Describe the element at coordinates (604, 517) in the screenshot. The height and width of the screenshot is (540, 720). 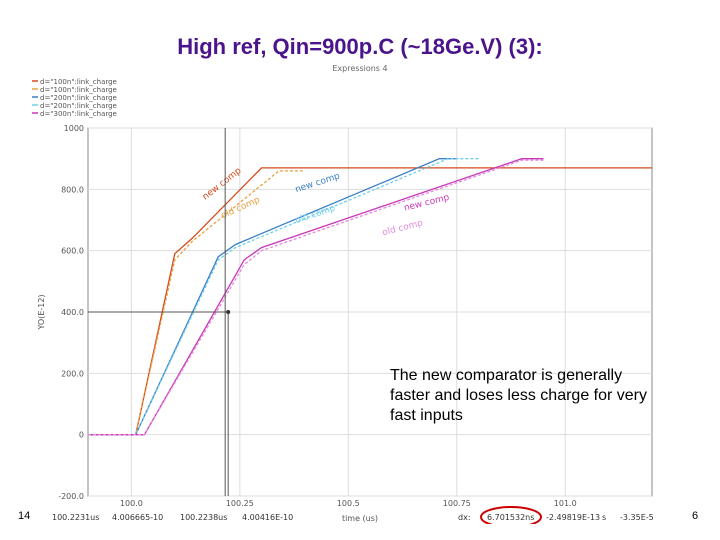
I see `dy-unit: s` at that location.